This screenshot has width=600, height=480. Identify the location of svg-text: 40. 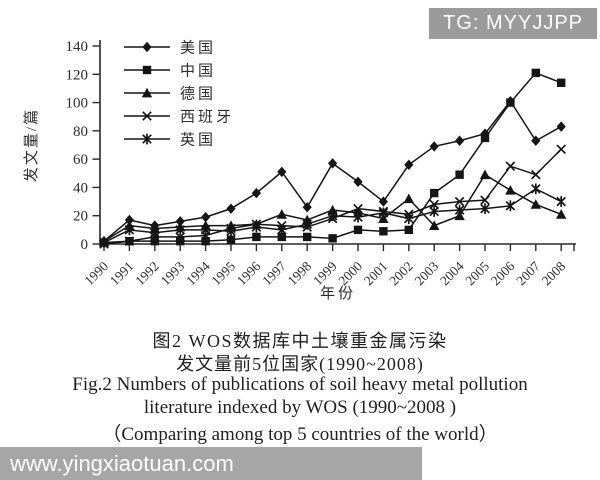
(80, 188).